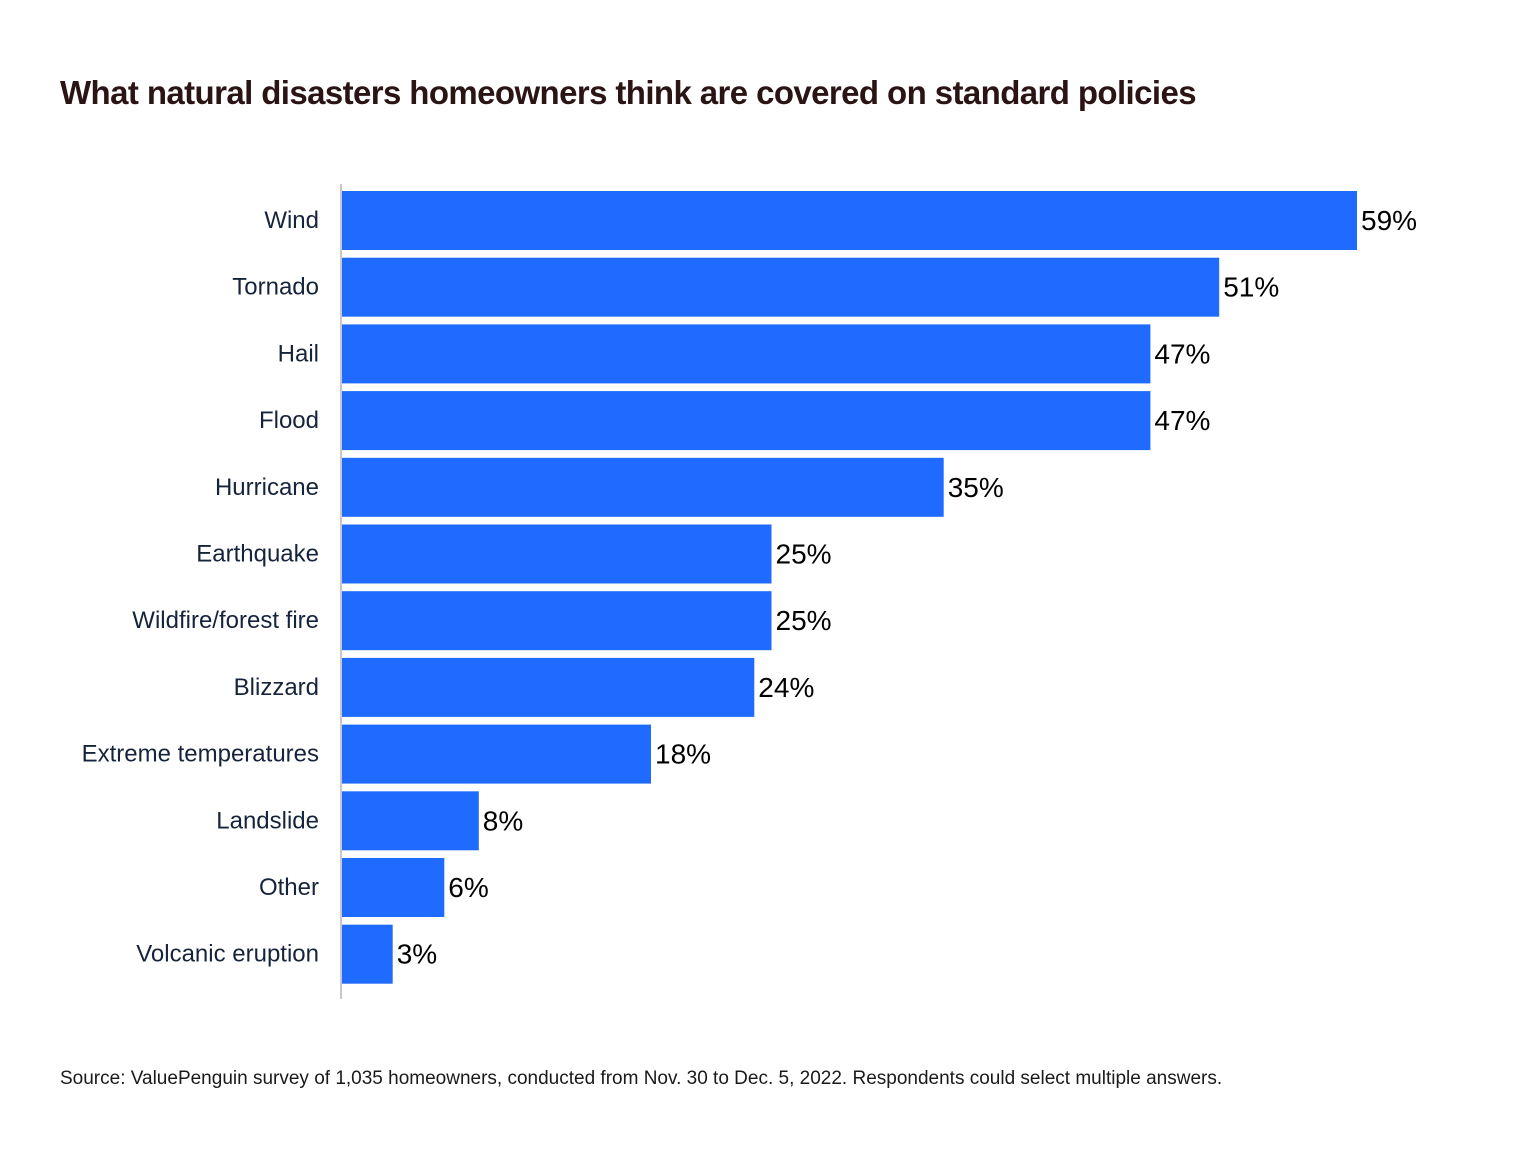 The height and width of the screenshot is (1160, 1520). Describe the element at coordinates (804, 554) in the screenshot. I see `value-label-earthquake: 25%` at that location.